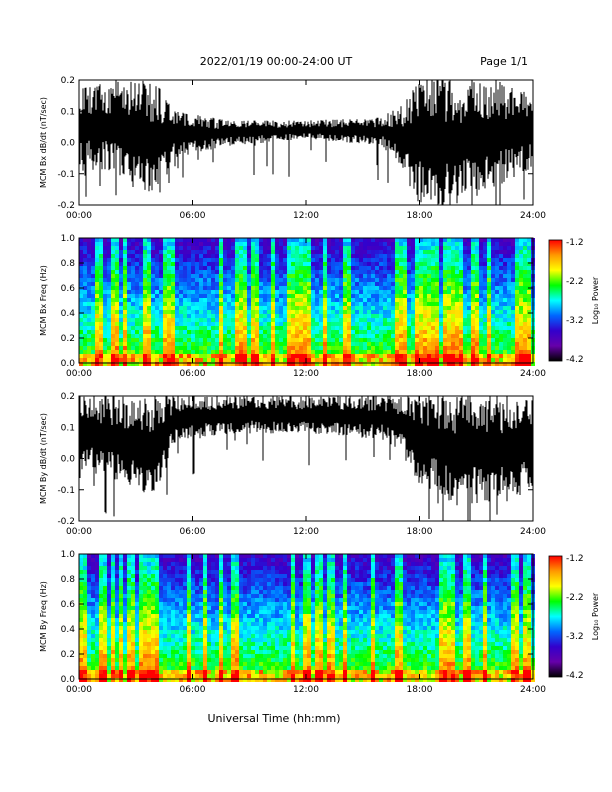 The image size is (612, 792). Describe the element at coordinates (504, 61) in the screenshot. I see `header-page: Page 1/1` at that location.